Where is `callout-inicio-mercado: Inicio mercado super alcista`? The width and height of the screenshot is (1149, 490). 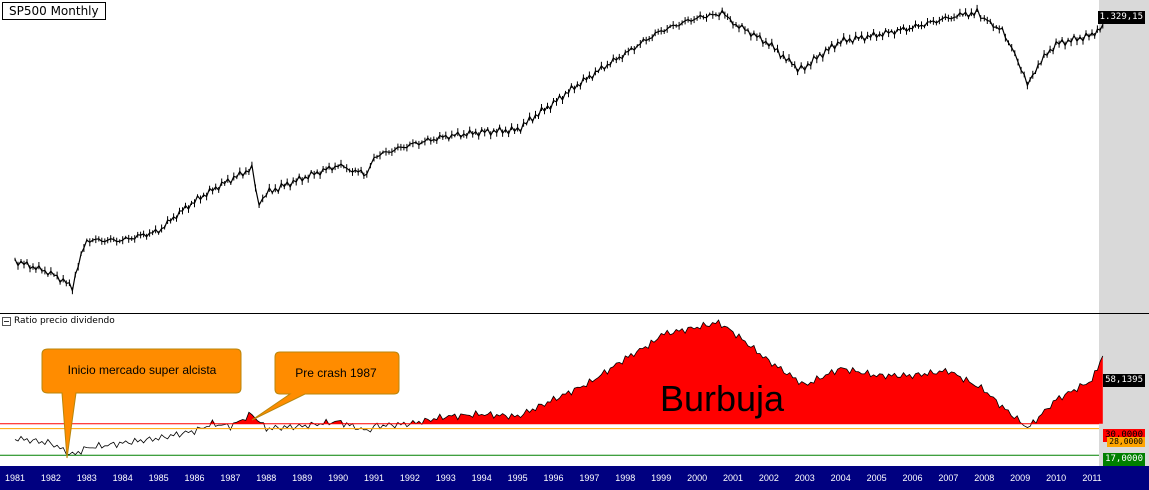 callout-inicio-mercado: Inicio mercado super alcista is located at coordinates (141, 403).